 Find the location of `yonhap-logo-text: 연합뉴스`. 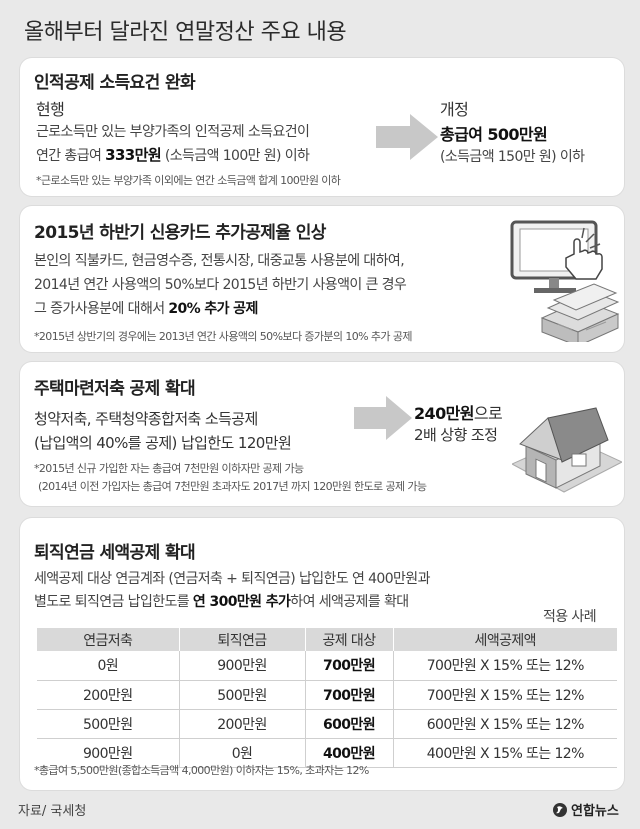

yonhap-logo-text: 연합뉴스 is located at coordinates (595, 811).